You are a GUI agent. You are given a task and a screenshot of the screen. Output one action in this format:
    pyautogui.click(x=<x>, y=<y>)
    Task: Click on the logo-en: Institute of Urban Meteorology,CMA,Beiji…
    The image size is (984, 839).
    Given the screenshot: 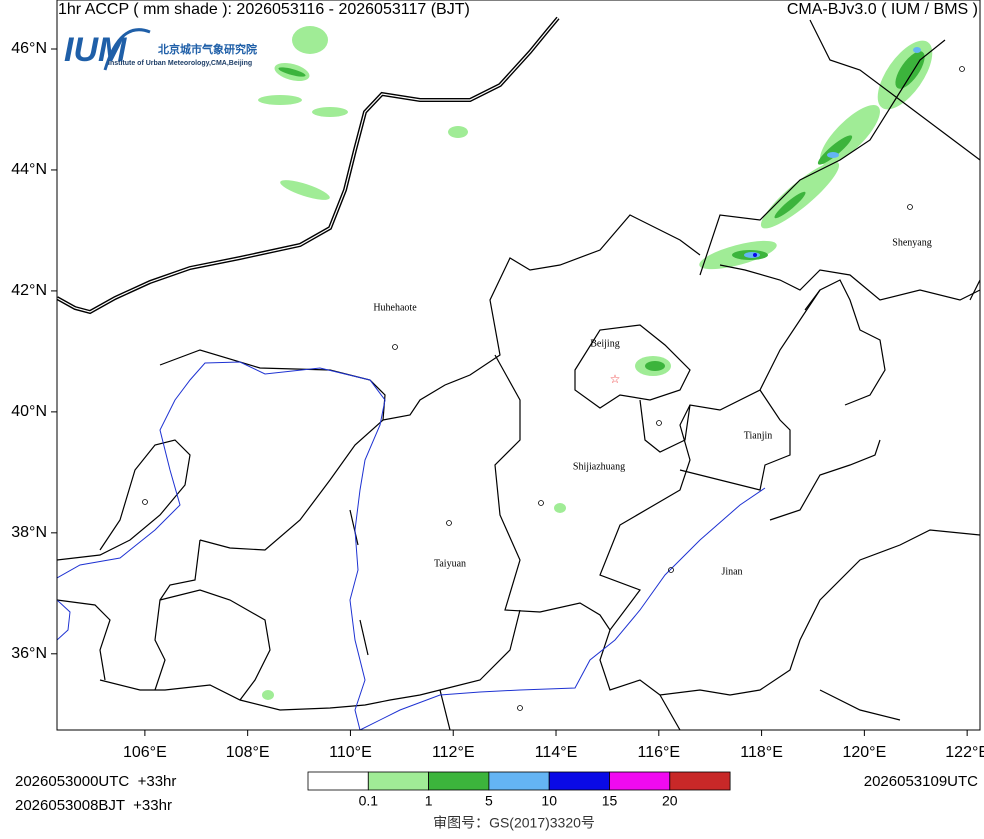 What is the action you would take?
    pyautogui.click(x=180, y=63)
    